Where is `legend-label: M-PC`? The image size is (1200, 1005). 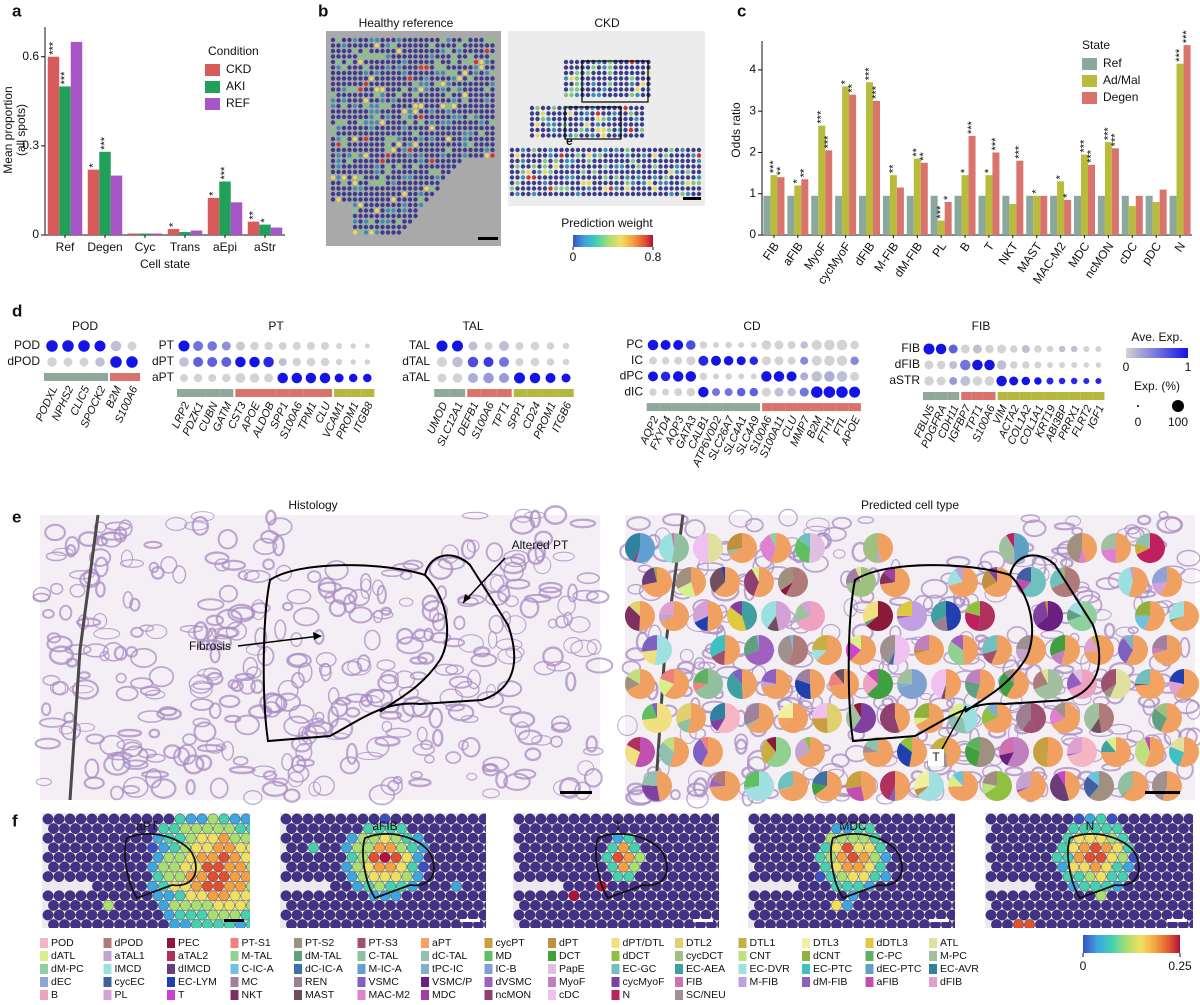 legend-label: M-PC is located at coordinates (953, 956).